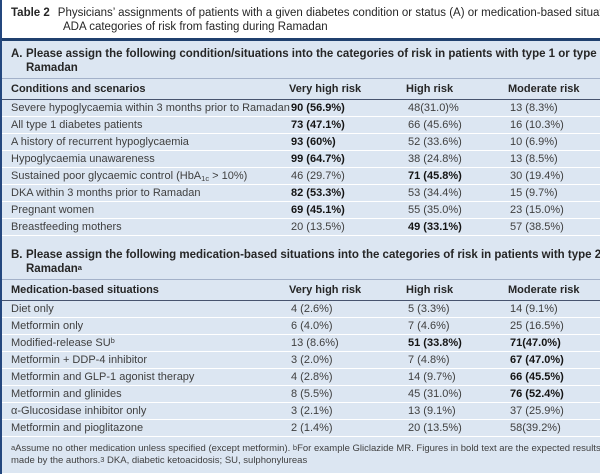 The height and width of the screenshot is (474, 600). Describe the element at coordinates (435, 343) in the screenshot. I see `cell-value: 51 (33.8%)` at that location.